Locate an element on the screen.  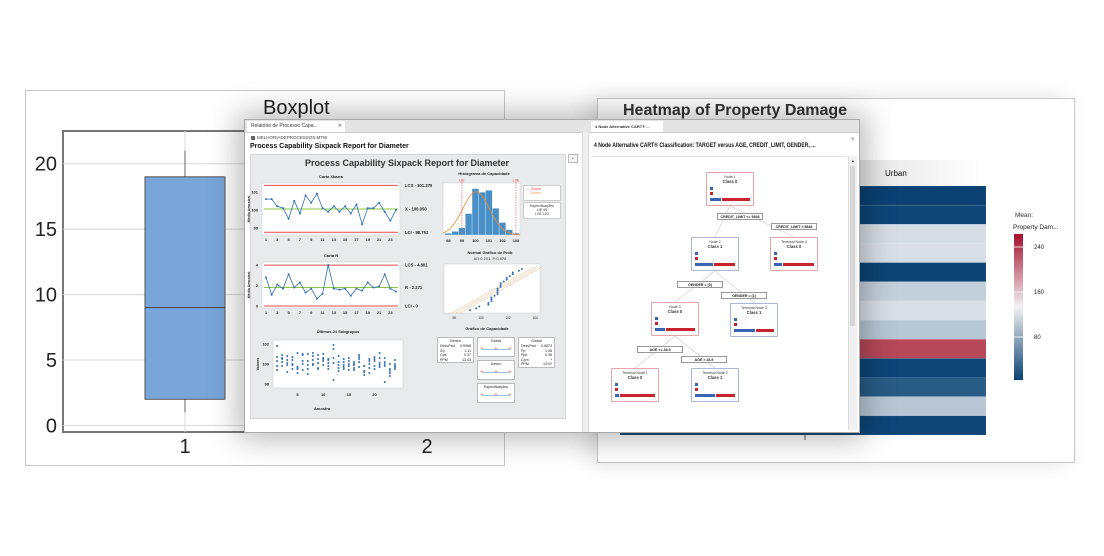
spec-limit-label: LIE is located at coordinates (462, 181).